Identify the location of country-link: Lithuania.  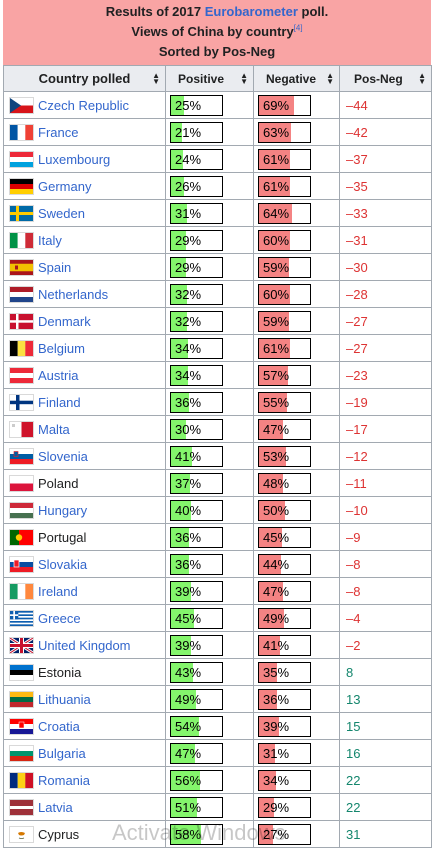
(64, 700).